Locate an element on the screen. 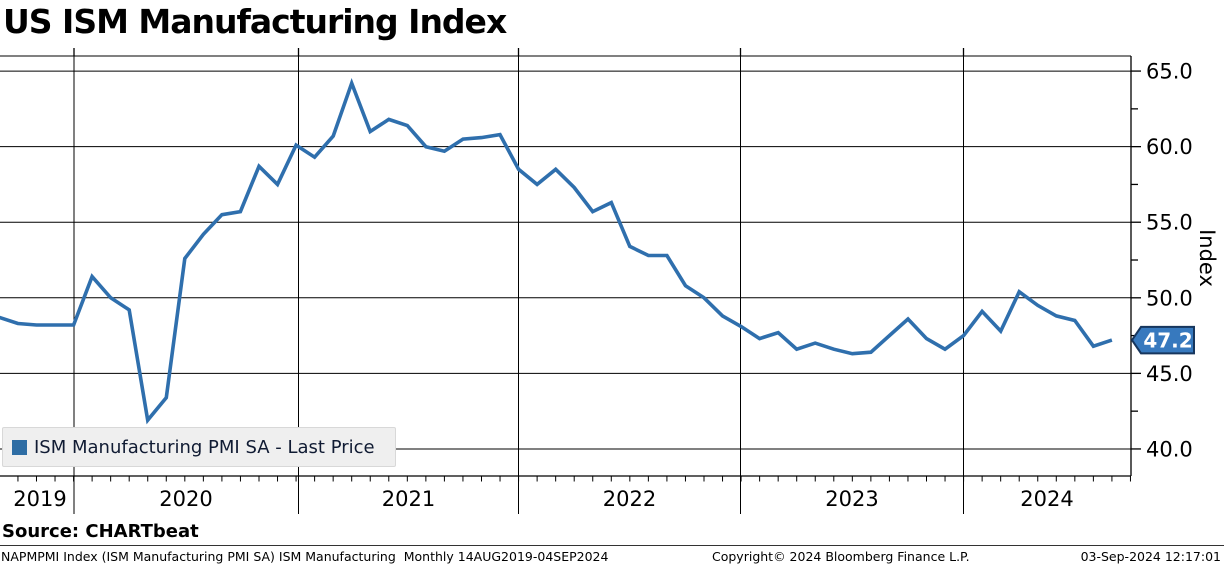 Image resolution: width=1224 pixels, height=566 pixels. page-title: US ISM Manufacturing Index is located at coordinates (255, 21).